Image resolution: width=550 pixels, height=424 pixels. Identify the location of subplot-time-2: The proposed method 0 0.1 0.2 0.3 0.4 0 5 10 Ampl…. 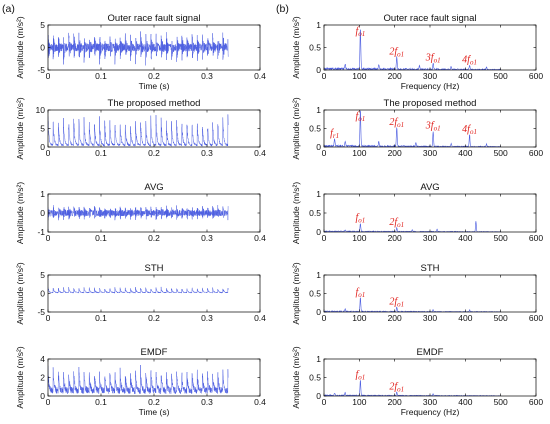
(140, 128).